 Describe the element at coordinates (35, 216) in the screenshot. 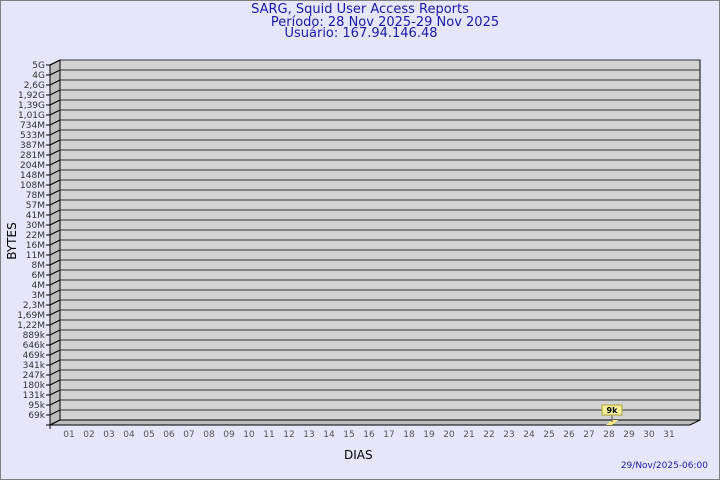

I see `y-tick-label: 41M` at that location.